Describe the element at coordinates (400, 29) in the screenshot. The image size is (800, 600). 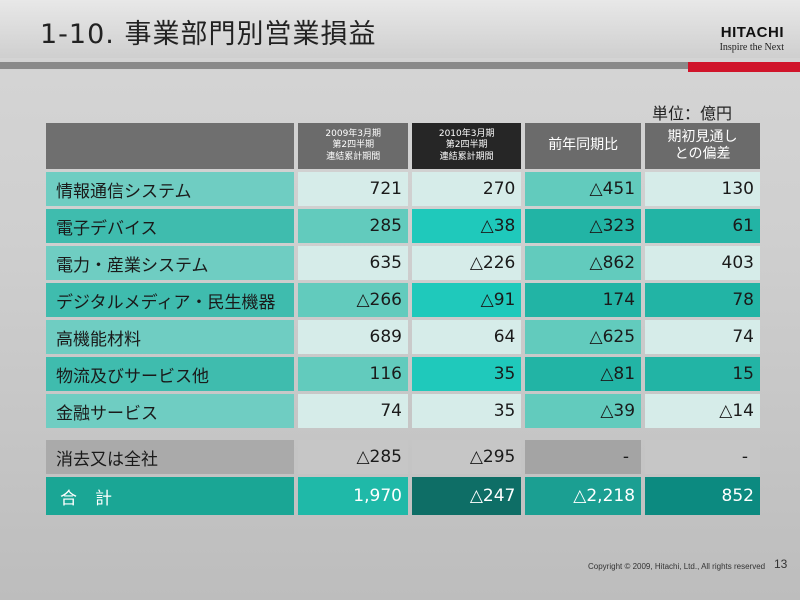
I see `title-bar: 1-10. 事業部門別営業損益` at that location.